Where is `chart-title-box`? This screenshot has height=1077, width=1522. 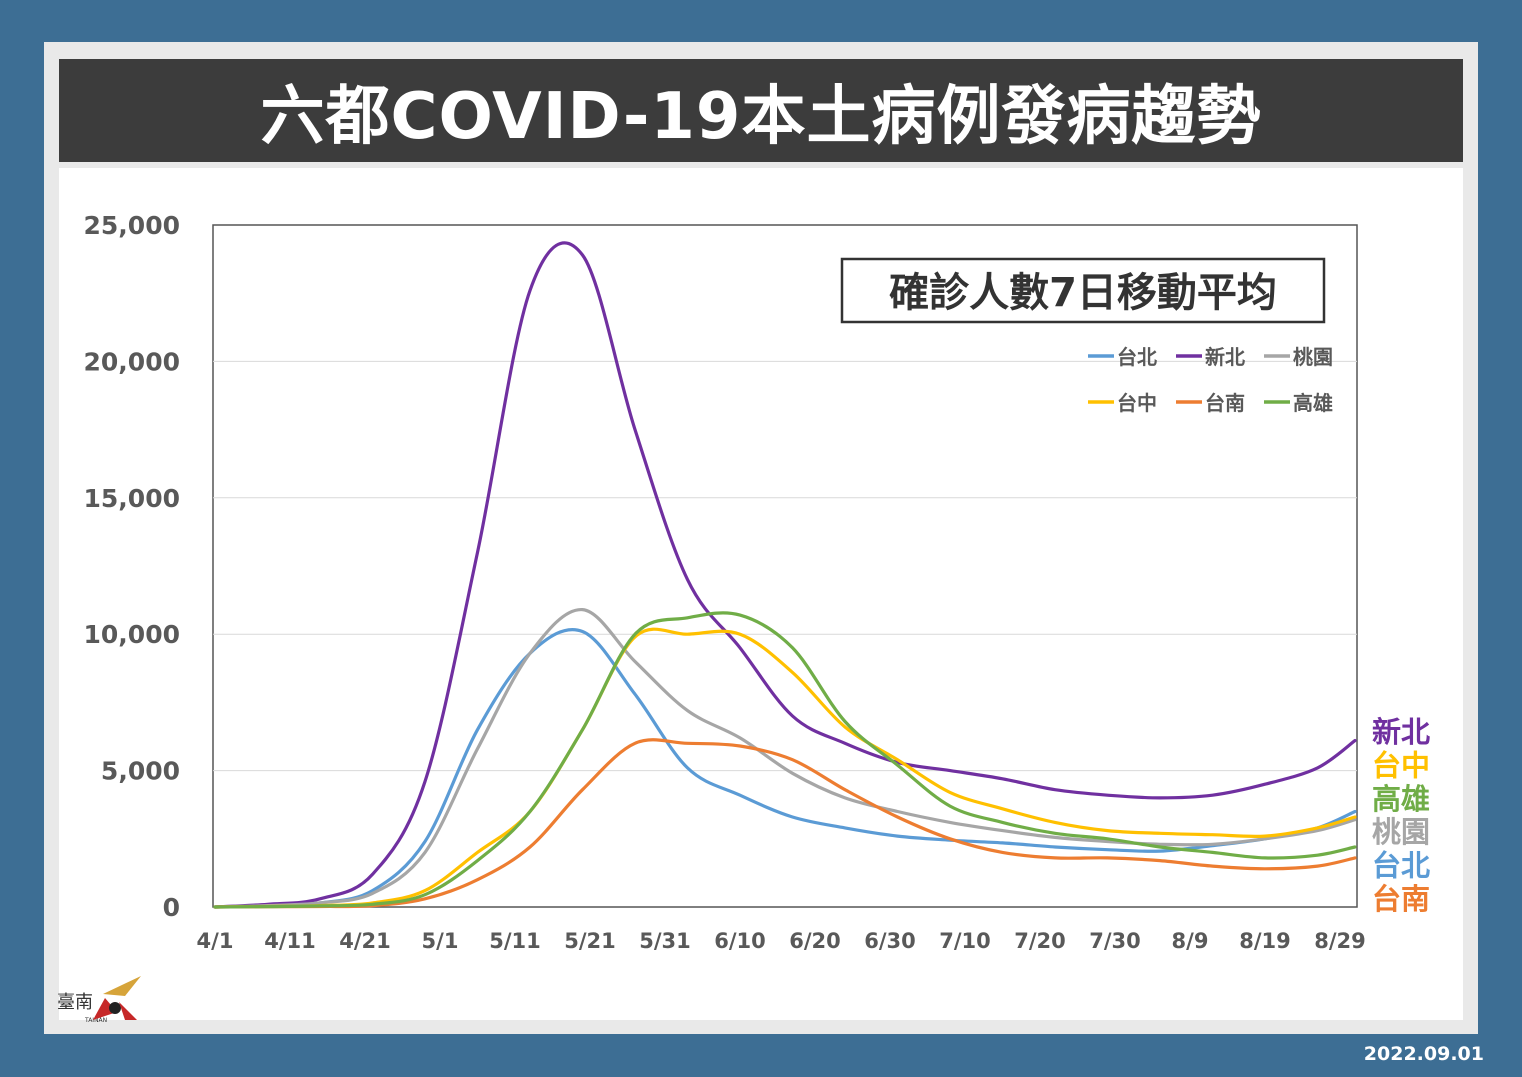
chart-title-box is located at coordinates (1083, 290).